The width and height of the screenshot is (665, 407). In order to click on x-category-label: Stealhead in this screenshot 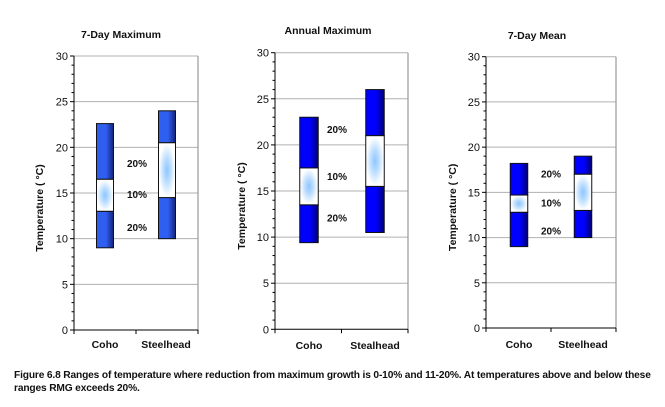, I will do `click(375, 346)`.